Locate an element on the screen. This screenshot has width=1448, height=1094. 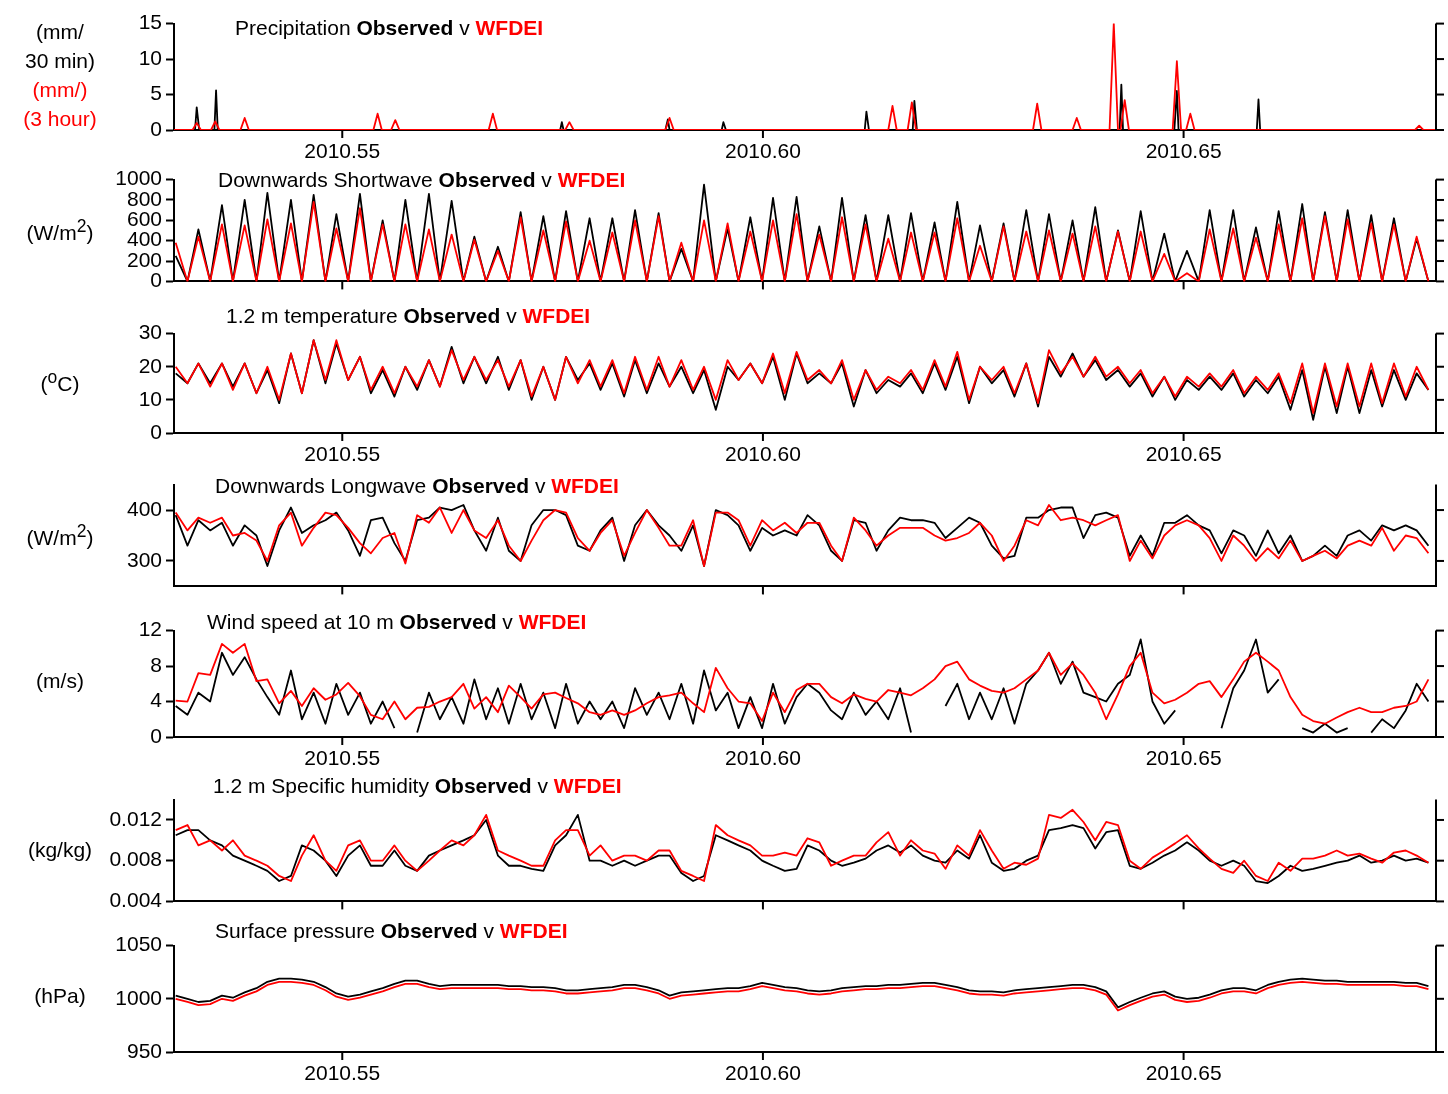
y-tick-label: 20 is located at coordinates (150, 365).